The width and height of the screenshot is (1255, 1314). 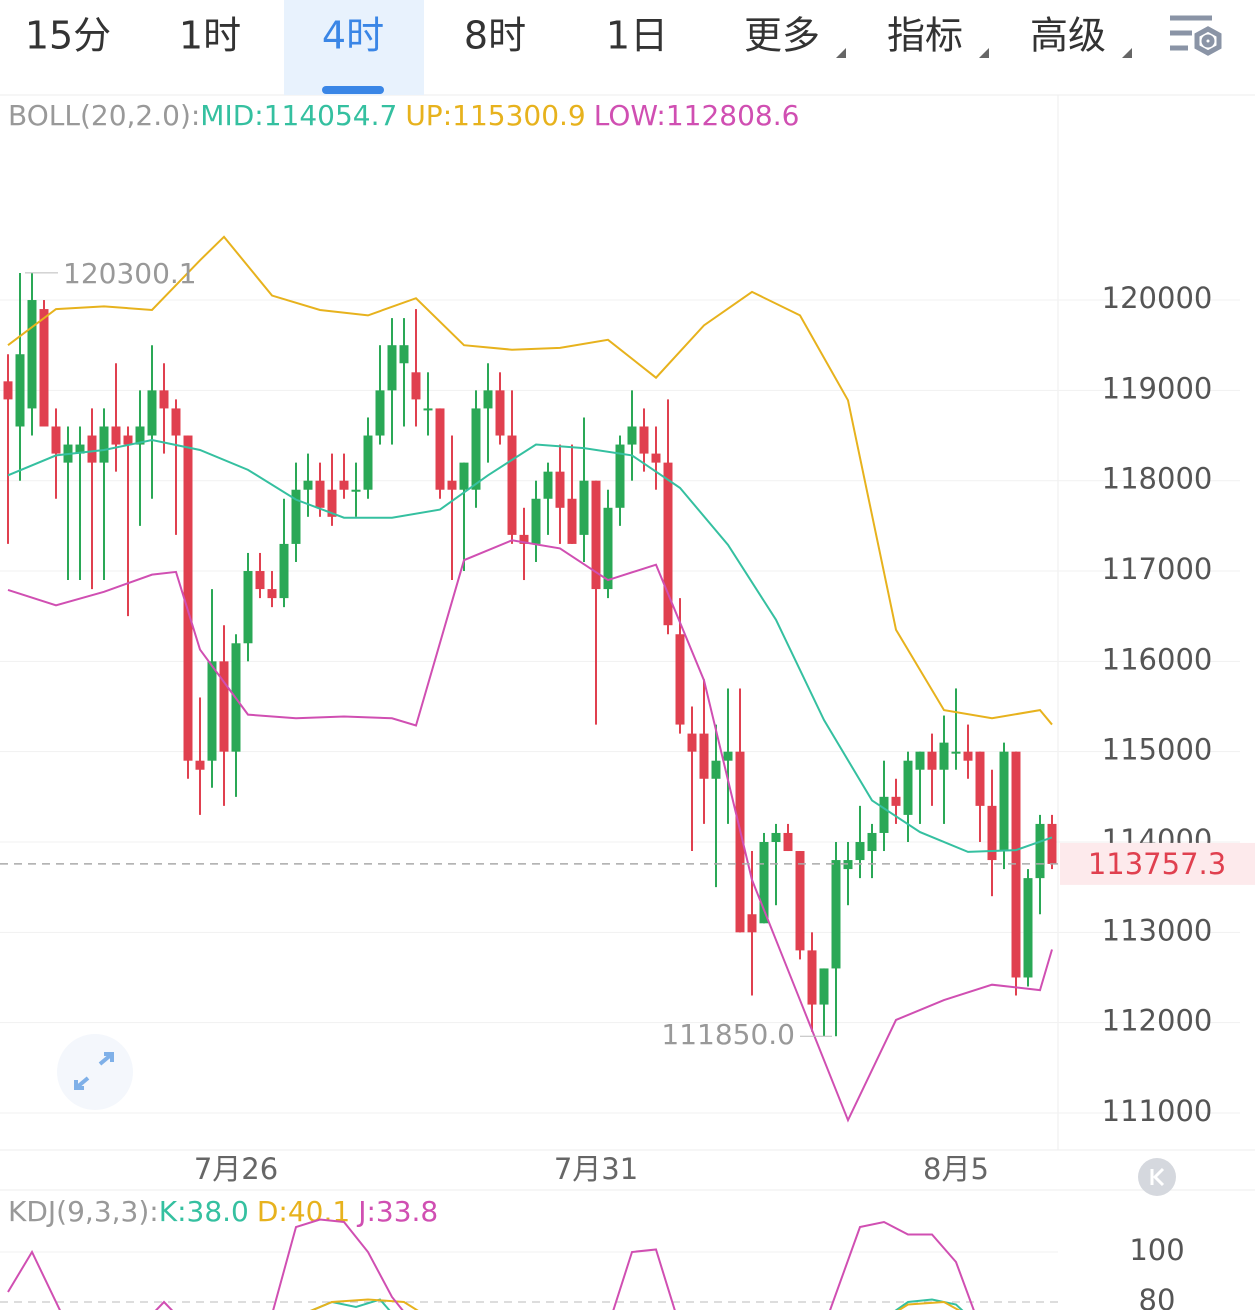 What do you see at coordinates (1157, 1296) in the screenshot?
I see `y-tick-label: 80` at bounding box center [1157, 1296].